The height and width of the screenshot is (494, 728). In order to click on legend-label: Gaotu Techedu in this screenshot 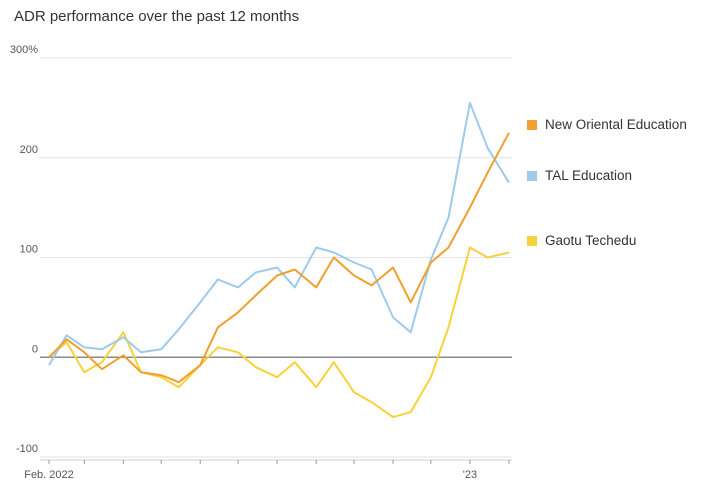, I will do `click(591, 240)`.